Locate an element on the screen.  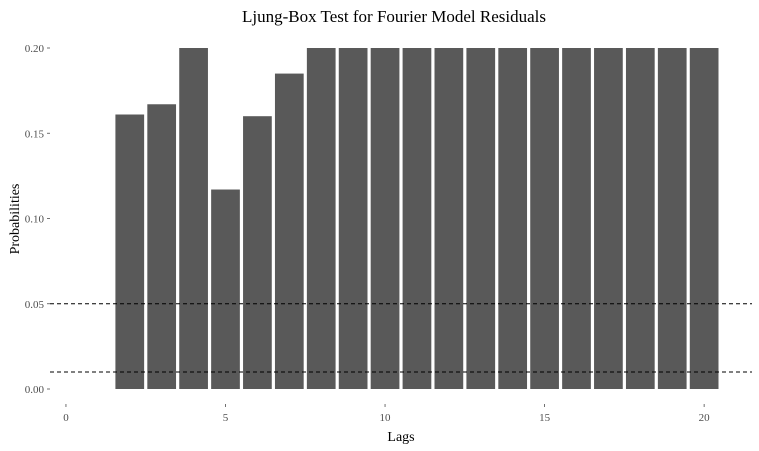
x-axis-ticks: 0 5 10 15 20 is located at coordinates (386, 414).